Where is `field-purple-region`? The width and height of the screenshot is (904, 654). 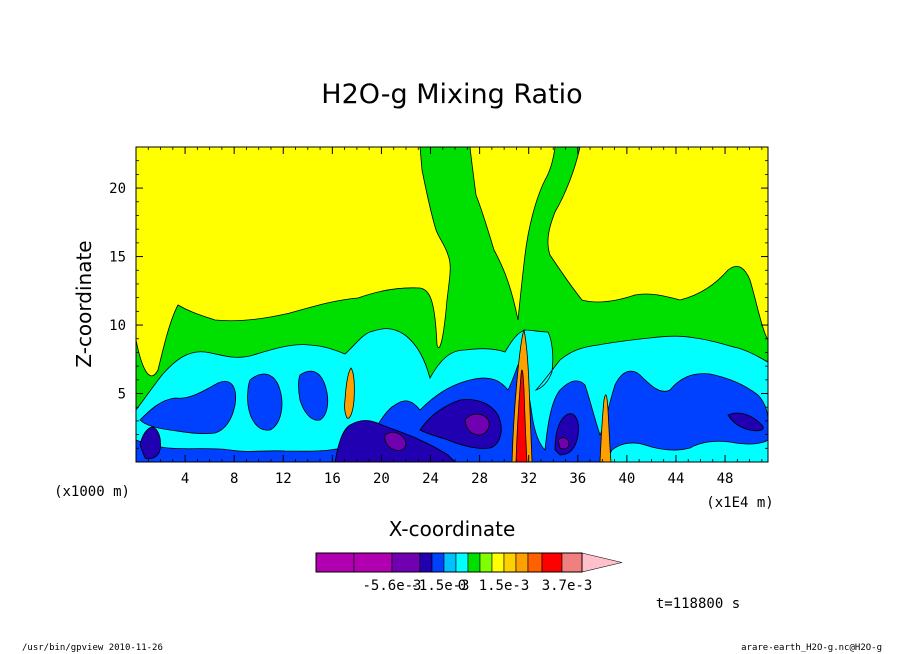
field-purple-region is located at coordinates (477, 432).